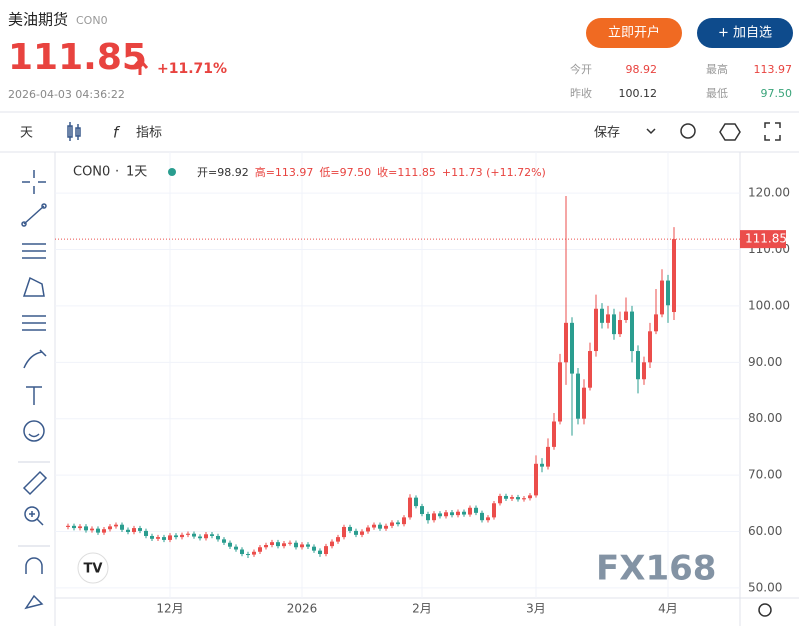 Image resolution: width=799 pixels, height=626 pixels. What do you see at coordinates (140, 66) in the screenshot?
I see `up-arrow` at bounding box center [140, 66].